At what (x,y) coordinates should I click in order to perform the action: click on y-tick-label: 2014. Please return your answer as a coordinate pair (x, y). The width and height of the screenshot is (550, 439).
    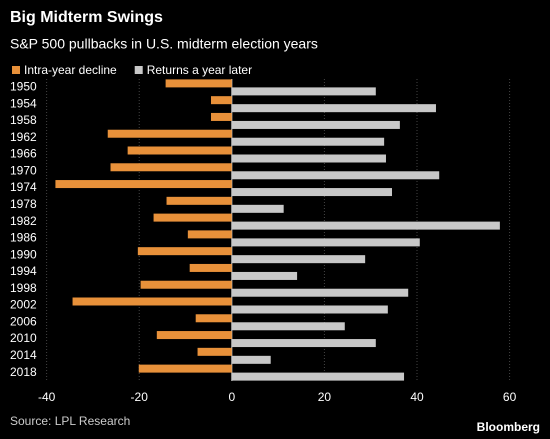
    Looking at the image, I should click on (23, 355).